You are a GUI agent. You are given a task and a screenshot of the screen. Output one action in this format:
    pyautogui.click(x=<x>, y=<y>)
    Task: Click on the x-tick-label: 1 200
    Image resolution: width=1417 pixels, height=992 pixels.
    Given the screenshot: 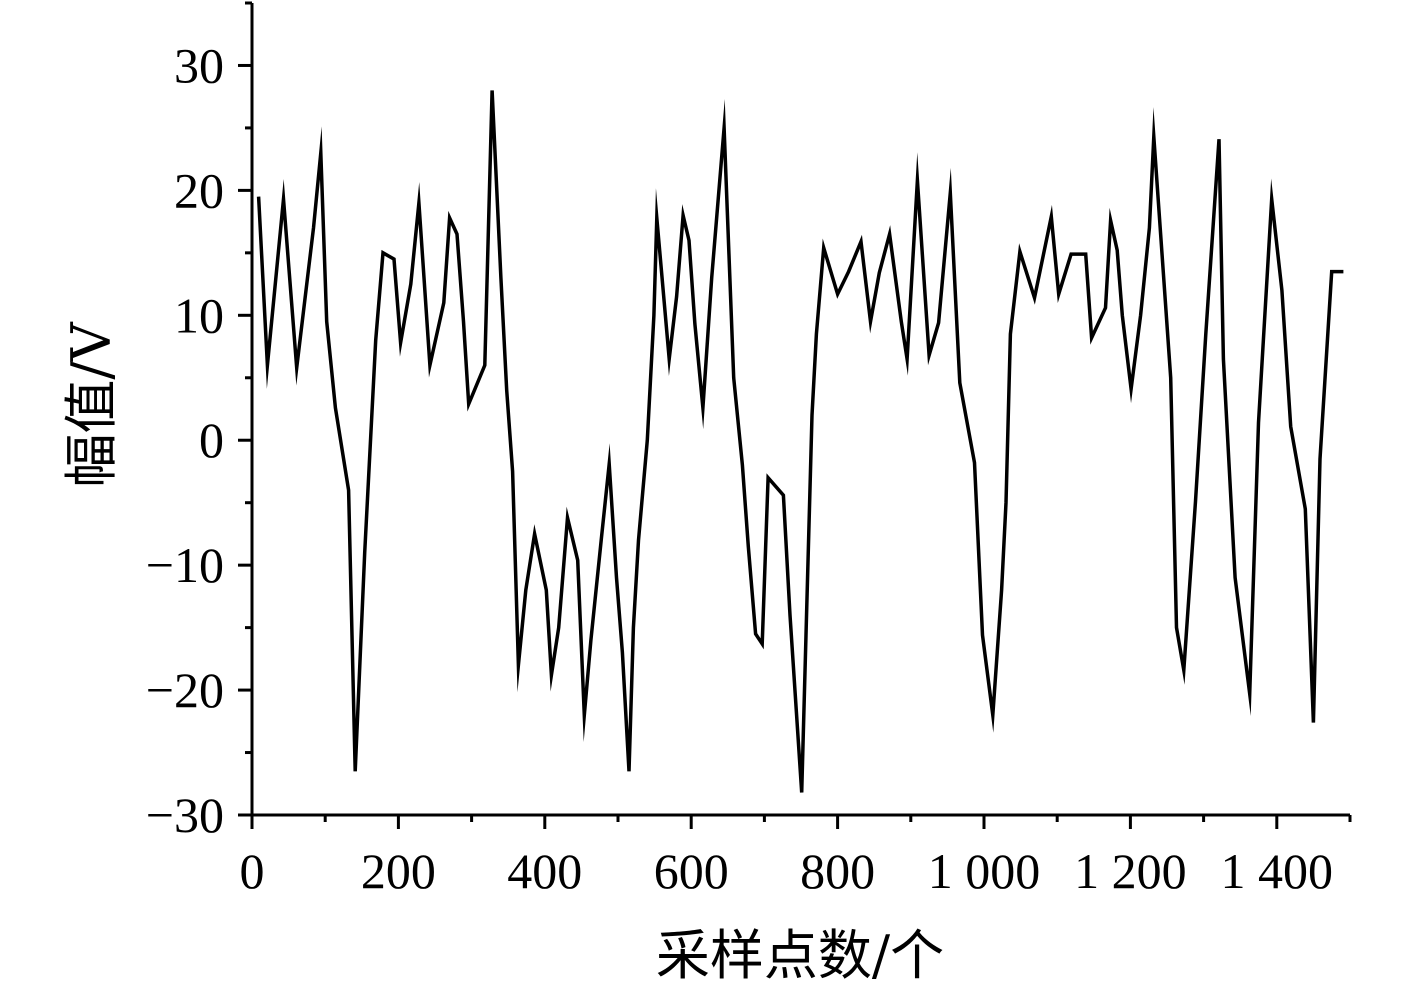 What is the action you would take?
    pyautogui.click(x=1130, y=871)
    